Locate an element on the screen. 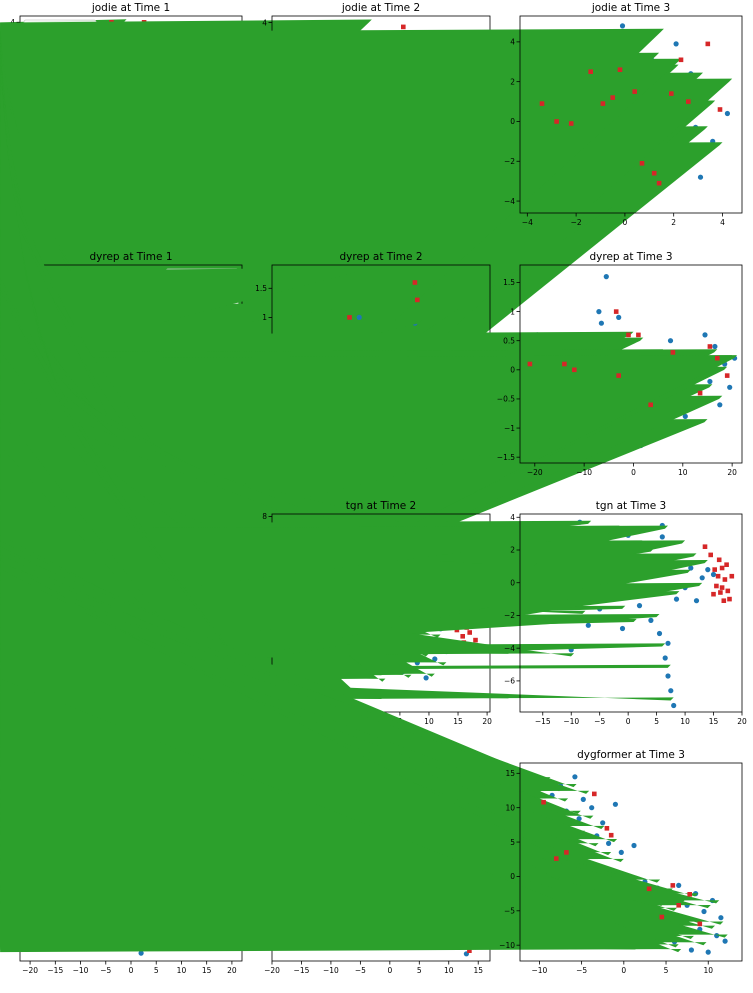 The height and width of the screenshot is (993, 753). x-tick-label: 4 is located at coordinates (722, 222).